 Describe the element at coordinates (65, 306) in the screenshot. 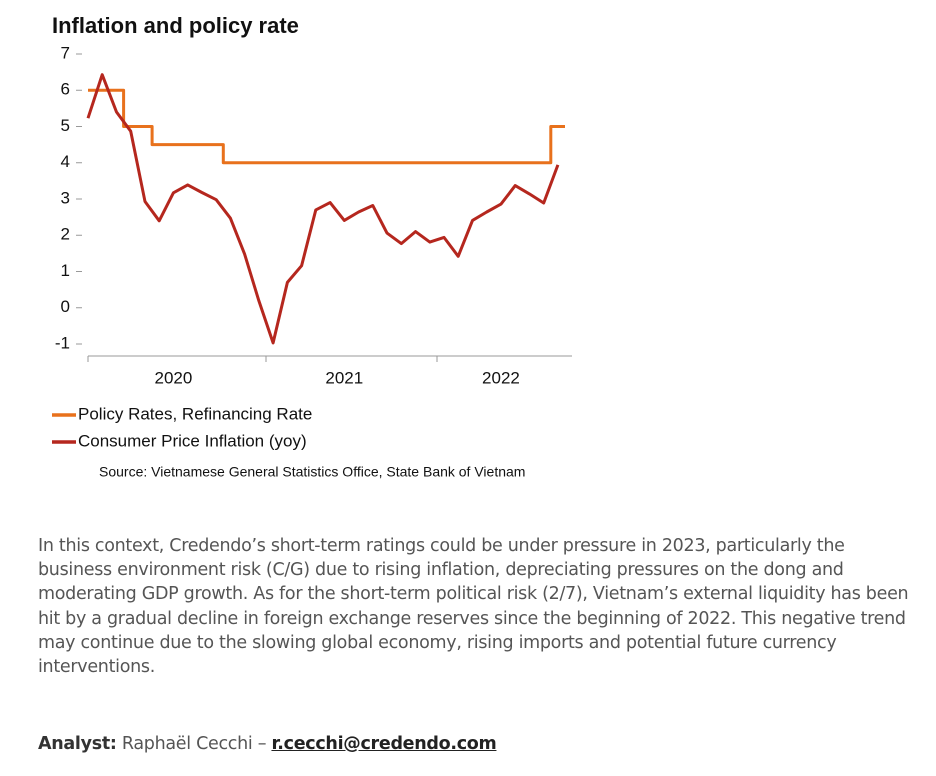

I see `y-tick-label: 0` at that location.